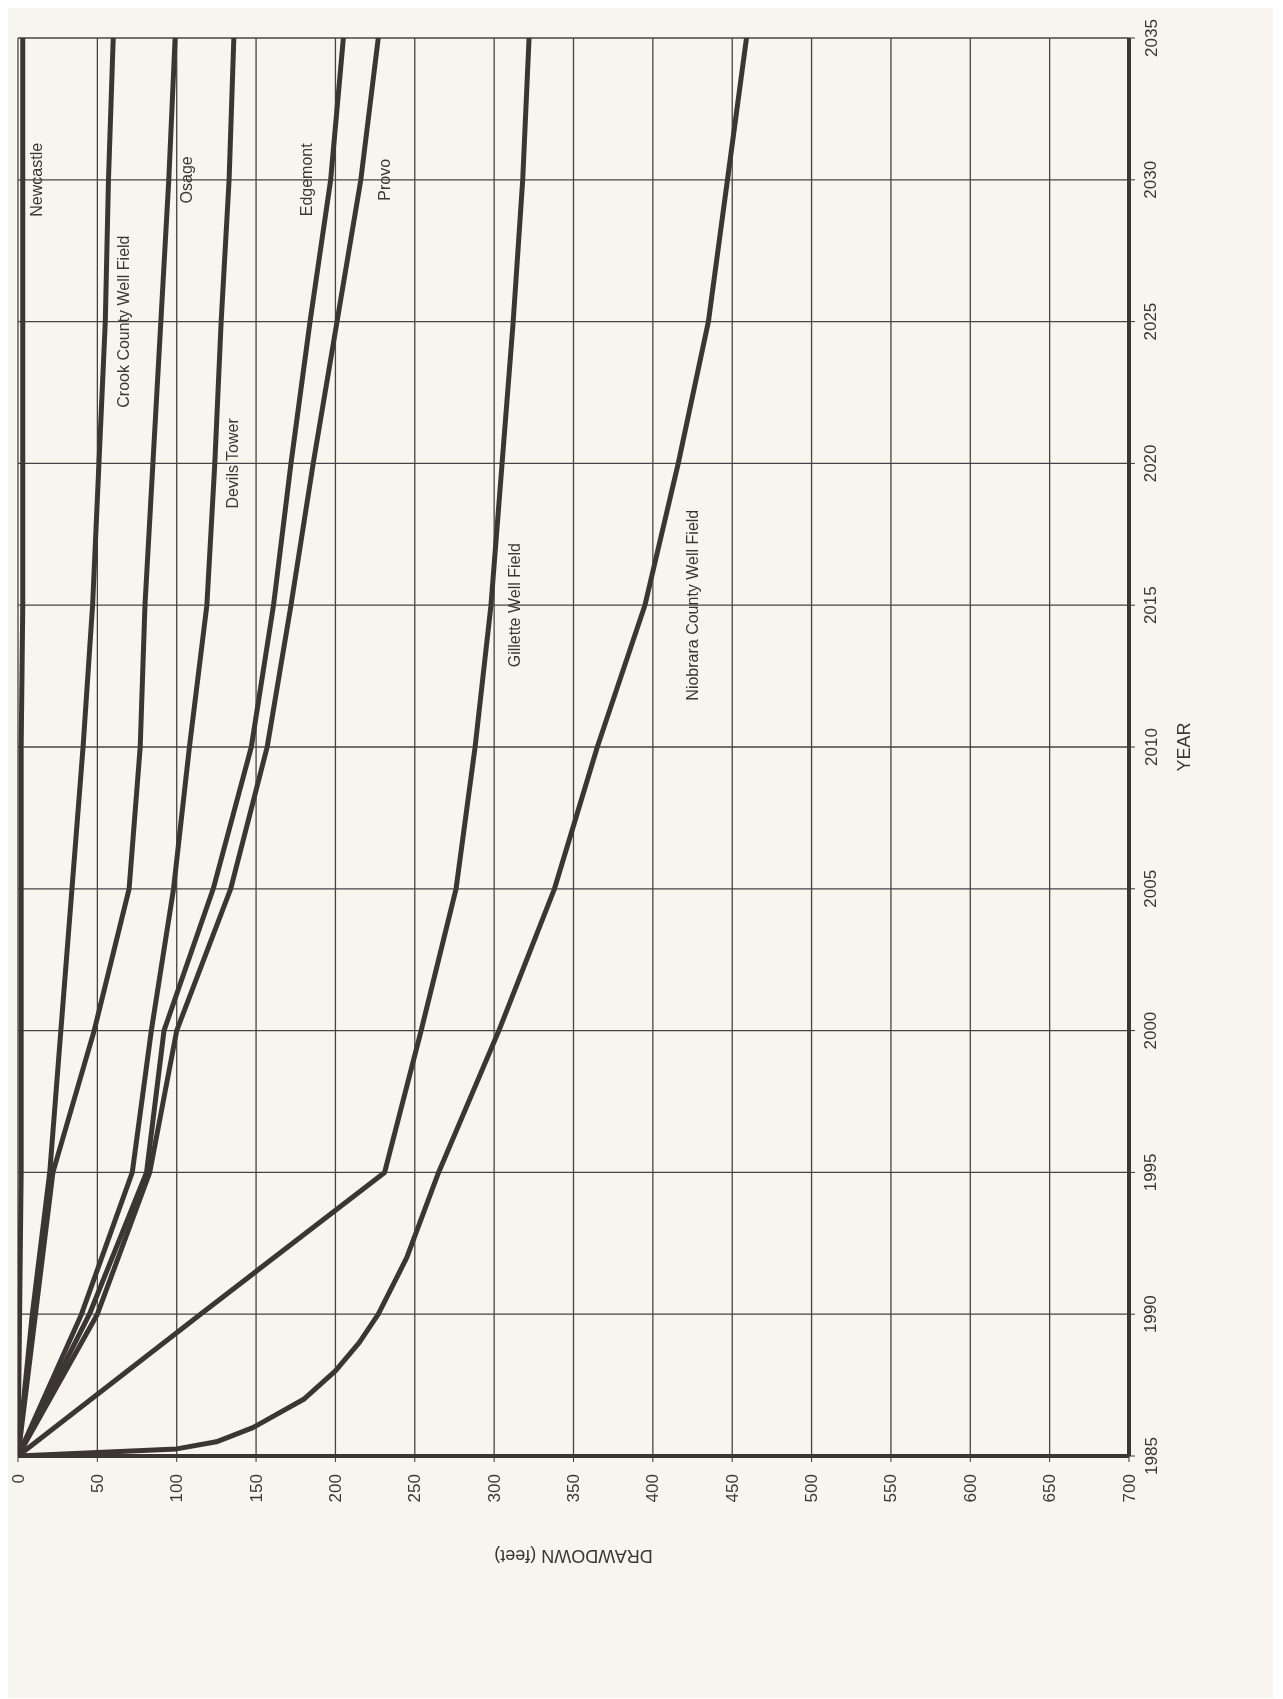 Image resolution: width=1283 pixels, height=1699 pixels. Describe the element at coordinates (1151, 38) in the screenshot. I see `y-tick-label: 2035` at that location.